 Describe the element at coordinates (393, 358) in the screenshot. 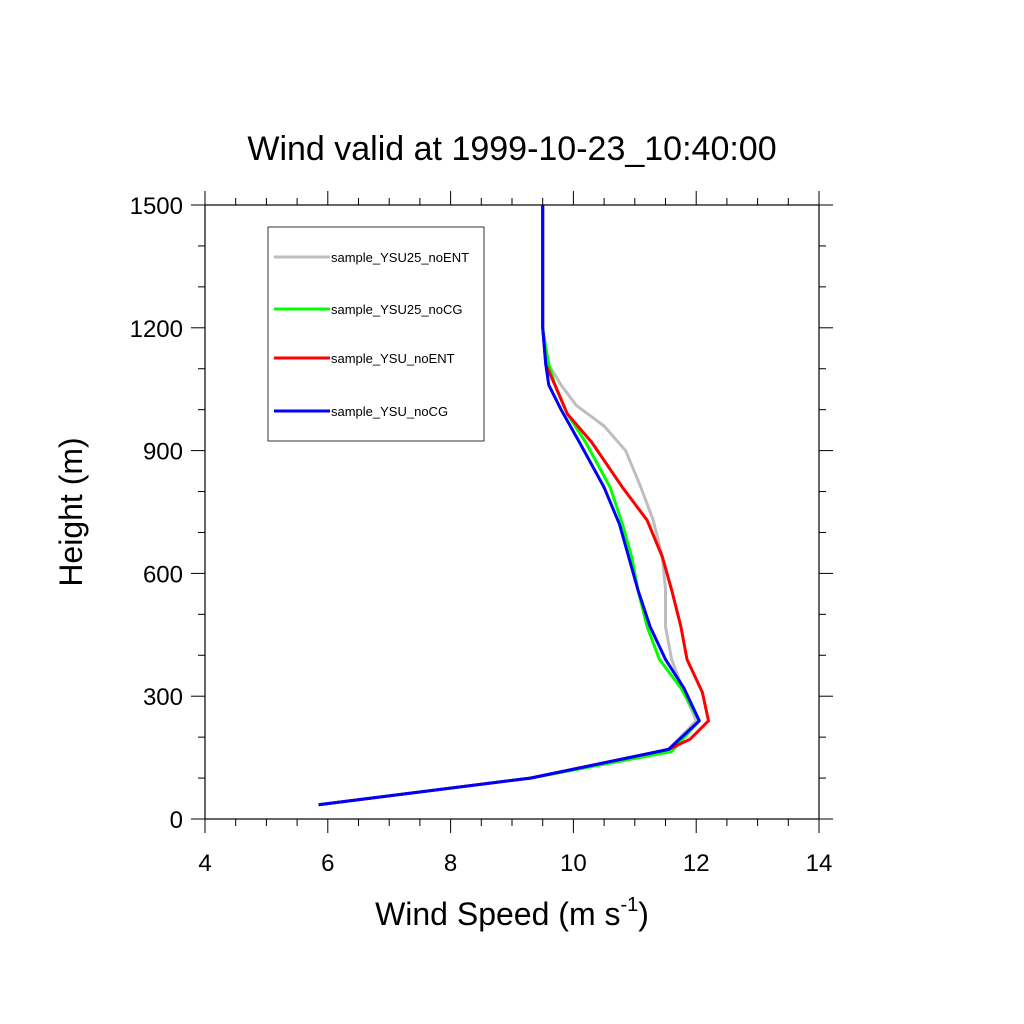

I see `legend-label: sample_YSU_noENT` at that location.